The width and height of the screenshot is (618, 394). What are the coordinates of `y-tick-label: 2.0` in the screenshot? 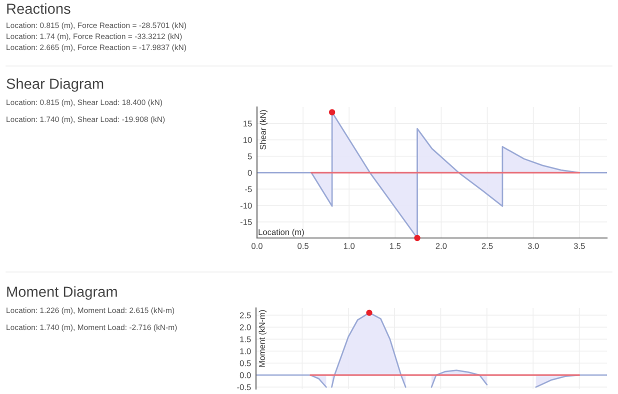 It's located at (245, 327).